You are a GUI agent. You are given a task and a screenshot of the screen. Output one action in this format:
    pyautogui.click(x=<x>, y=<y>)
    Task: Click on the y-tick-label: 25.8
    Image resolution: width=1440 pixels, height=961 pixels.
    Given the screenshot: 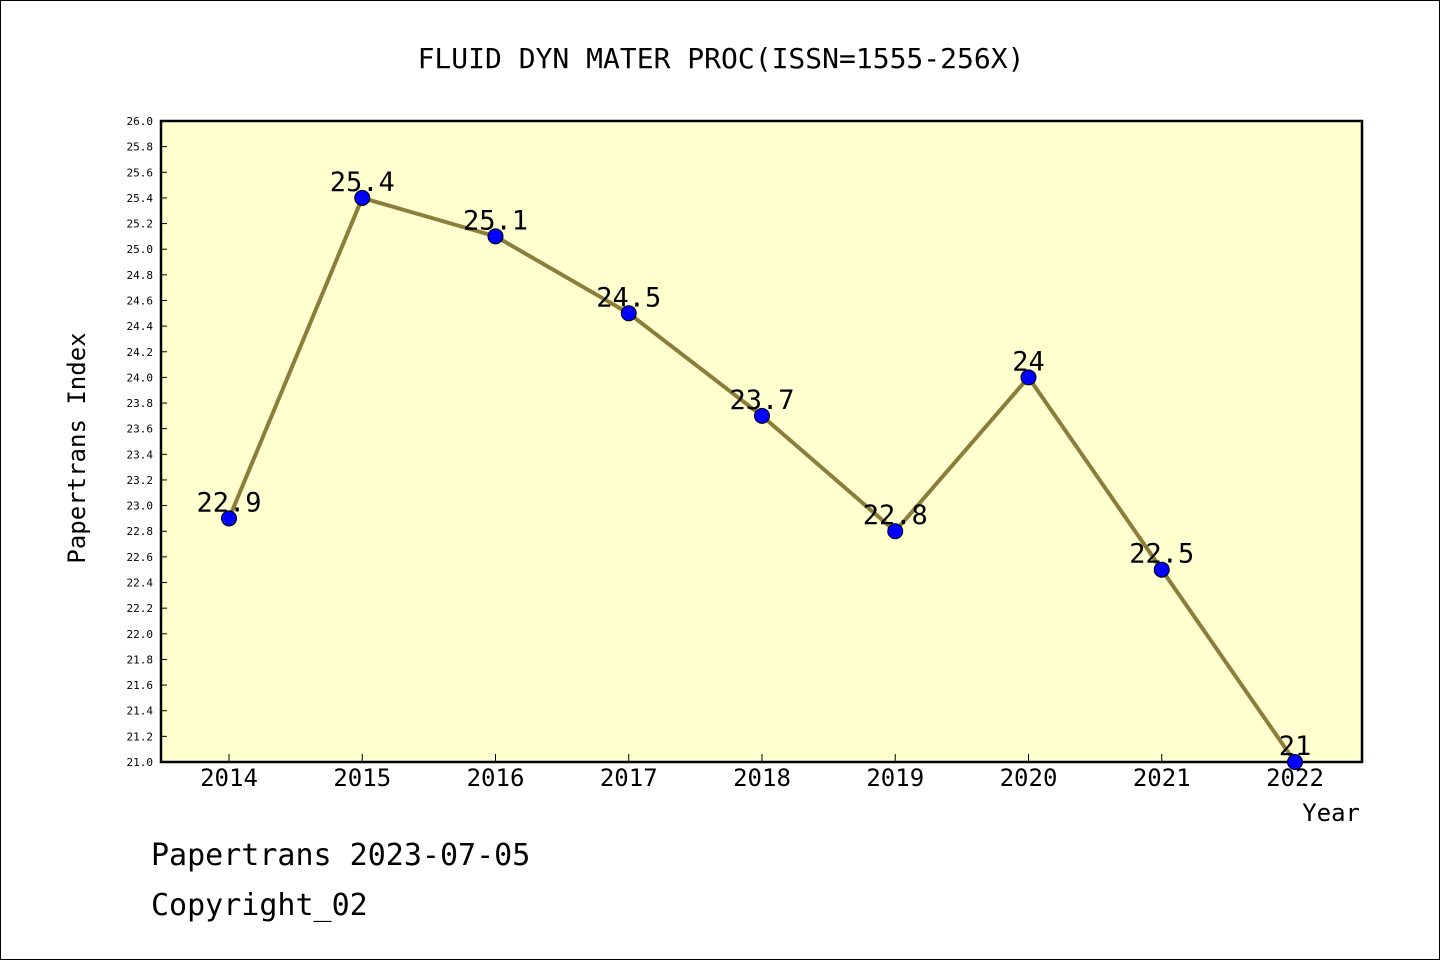 What is the action you would take?
    pyautogui.click(x=140, y=147)
    